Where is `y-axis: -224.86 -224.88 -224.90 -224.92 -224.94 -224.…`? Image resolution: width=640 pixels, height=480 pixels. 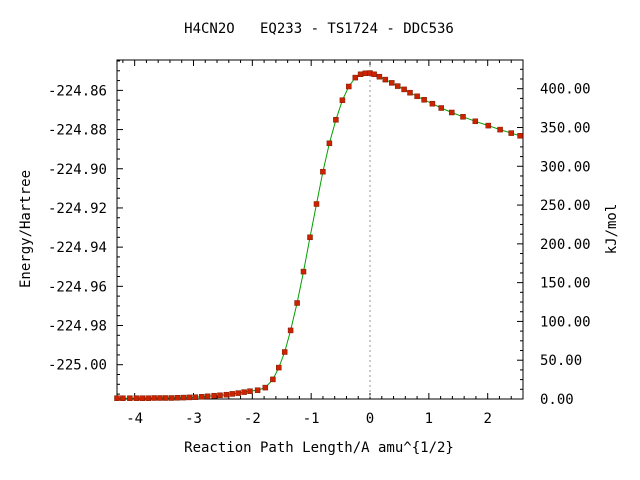 y-axis: -224.86 -224.88 -224.90 -224.92 -224.94 -224.… is located at coordinates (85, 227).